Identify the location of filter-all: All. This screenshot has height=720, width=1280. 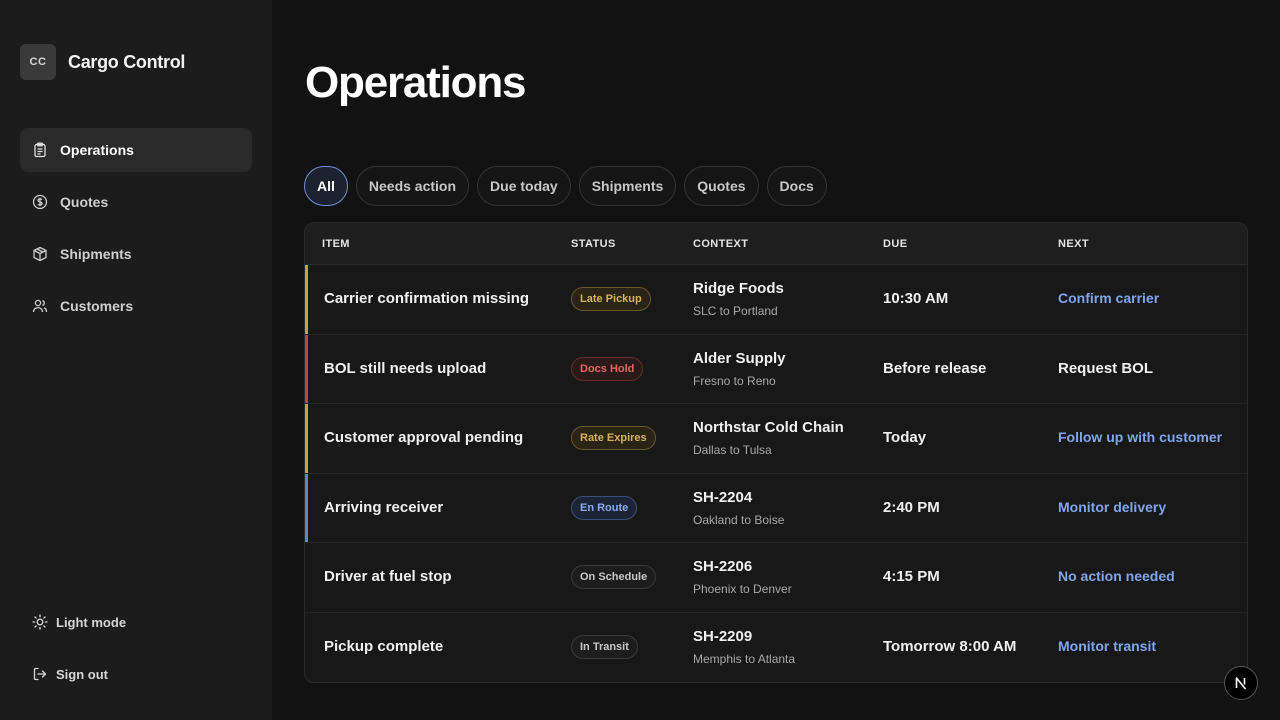
(326, 186).